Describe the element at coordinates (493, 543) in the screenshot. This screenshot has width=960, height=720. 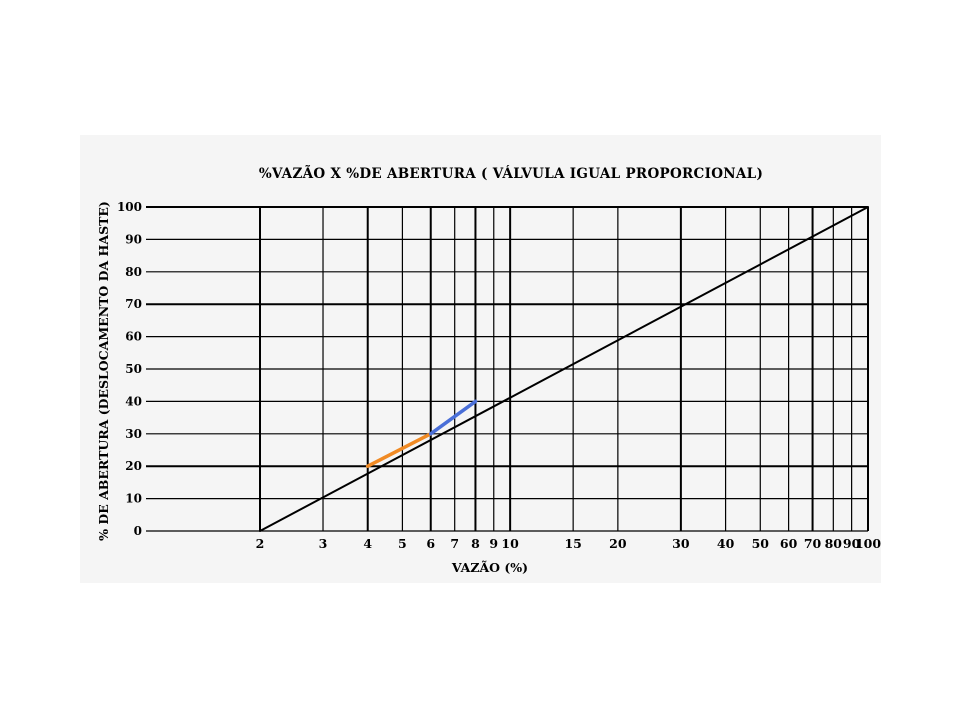
I see `x-tick-label-9: 9` at that location.